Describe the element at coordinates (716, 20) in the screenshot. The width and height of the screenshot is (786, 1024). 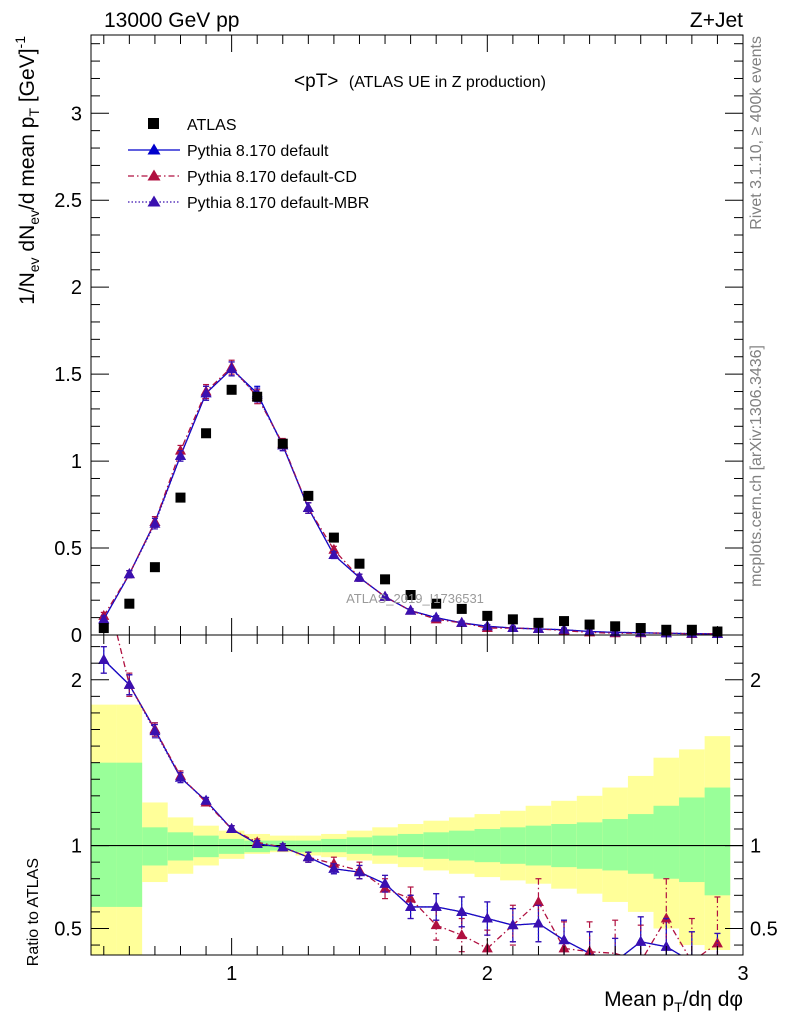
I see `header-right: Z+Jet` at that location.